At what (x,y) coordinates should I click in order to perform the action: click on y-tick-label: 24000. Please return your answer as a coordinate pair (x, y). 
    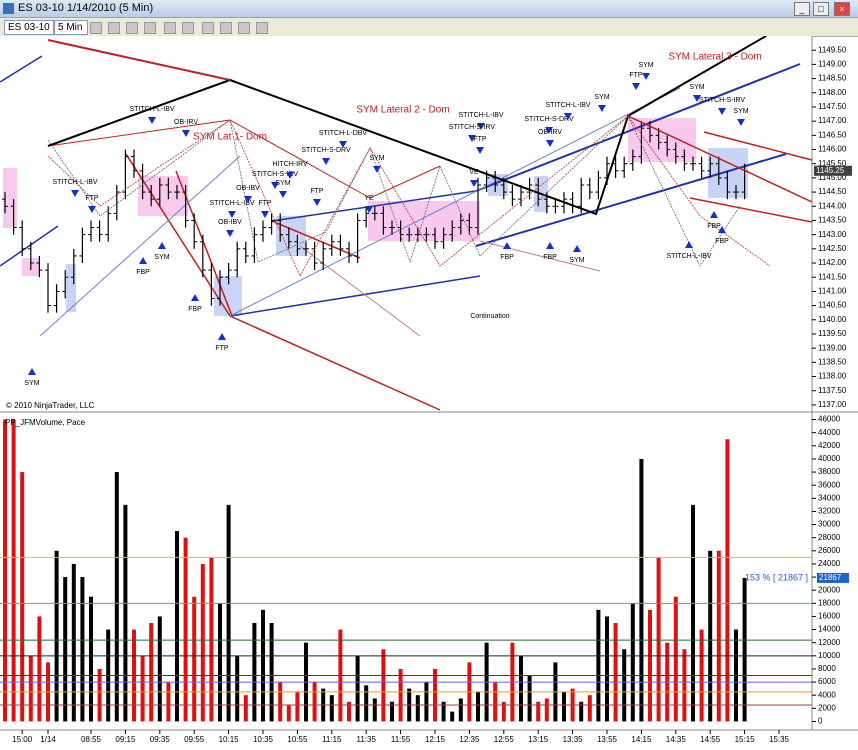
    Looking at the image, I should click on (829, 563).